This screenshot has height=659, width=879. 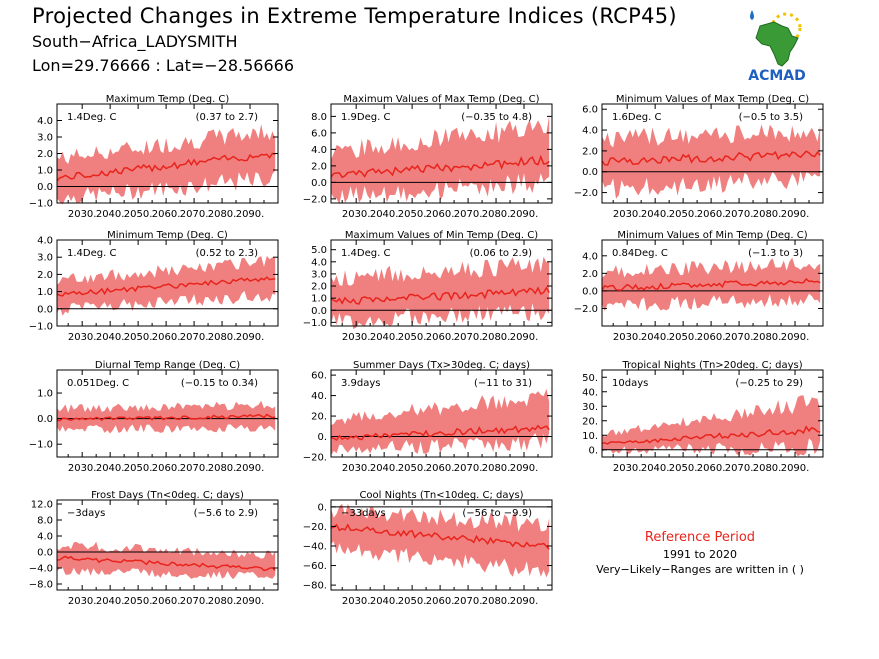 I want to click on y-tick-label: −20., so click(x=315, y=527).